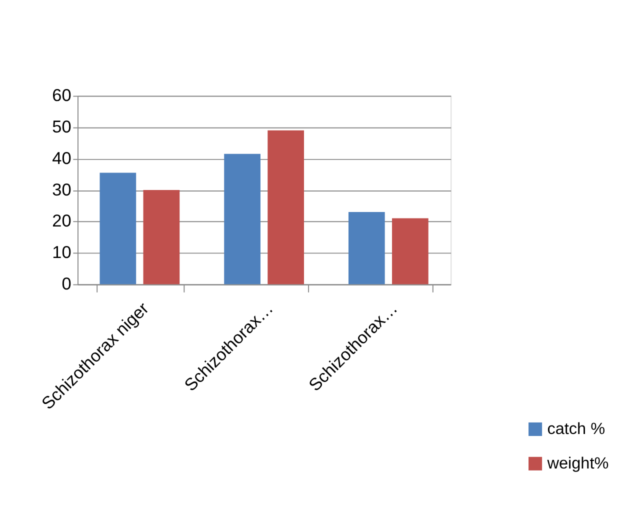 Image resolution: width=619 pixels, height=518 pixels. Describe the element at coordinates (576, 429) in the screenshot. I see `legend-label: catch %` at that location.